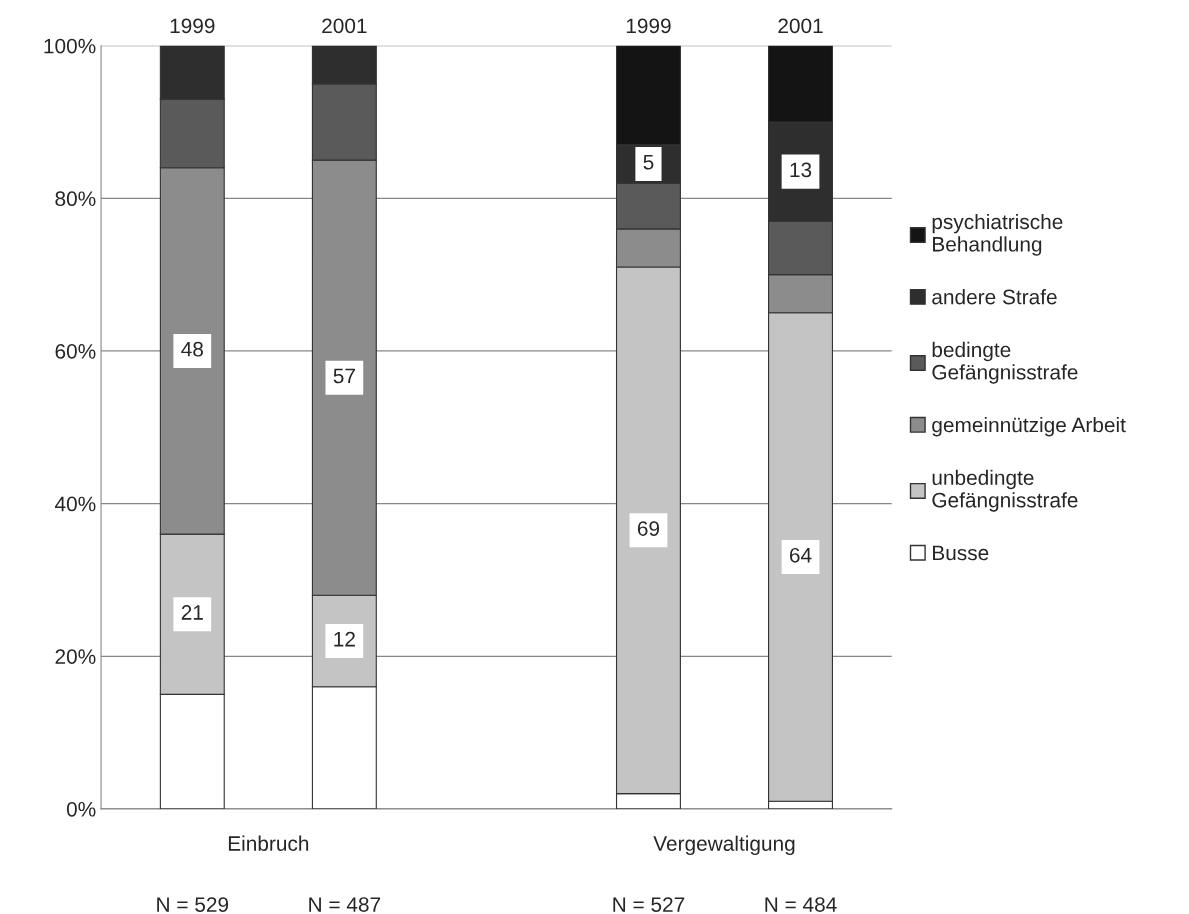 Image resolution: width=1189 pixels, height=914 pixels. What do you see at coordinates (70, 46) in the screenshot?
I see `y-tick-label: 100%` at bounding box center [70, 46].